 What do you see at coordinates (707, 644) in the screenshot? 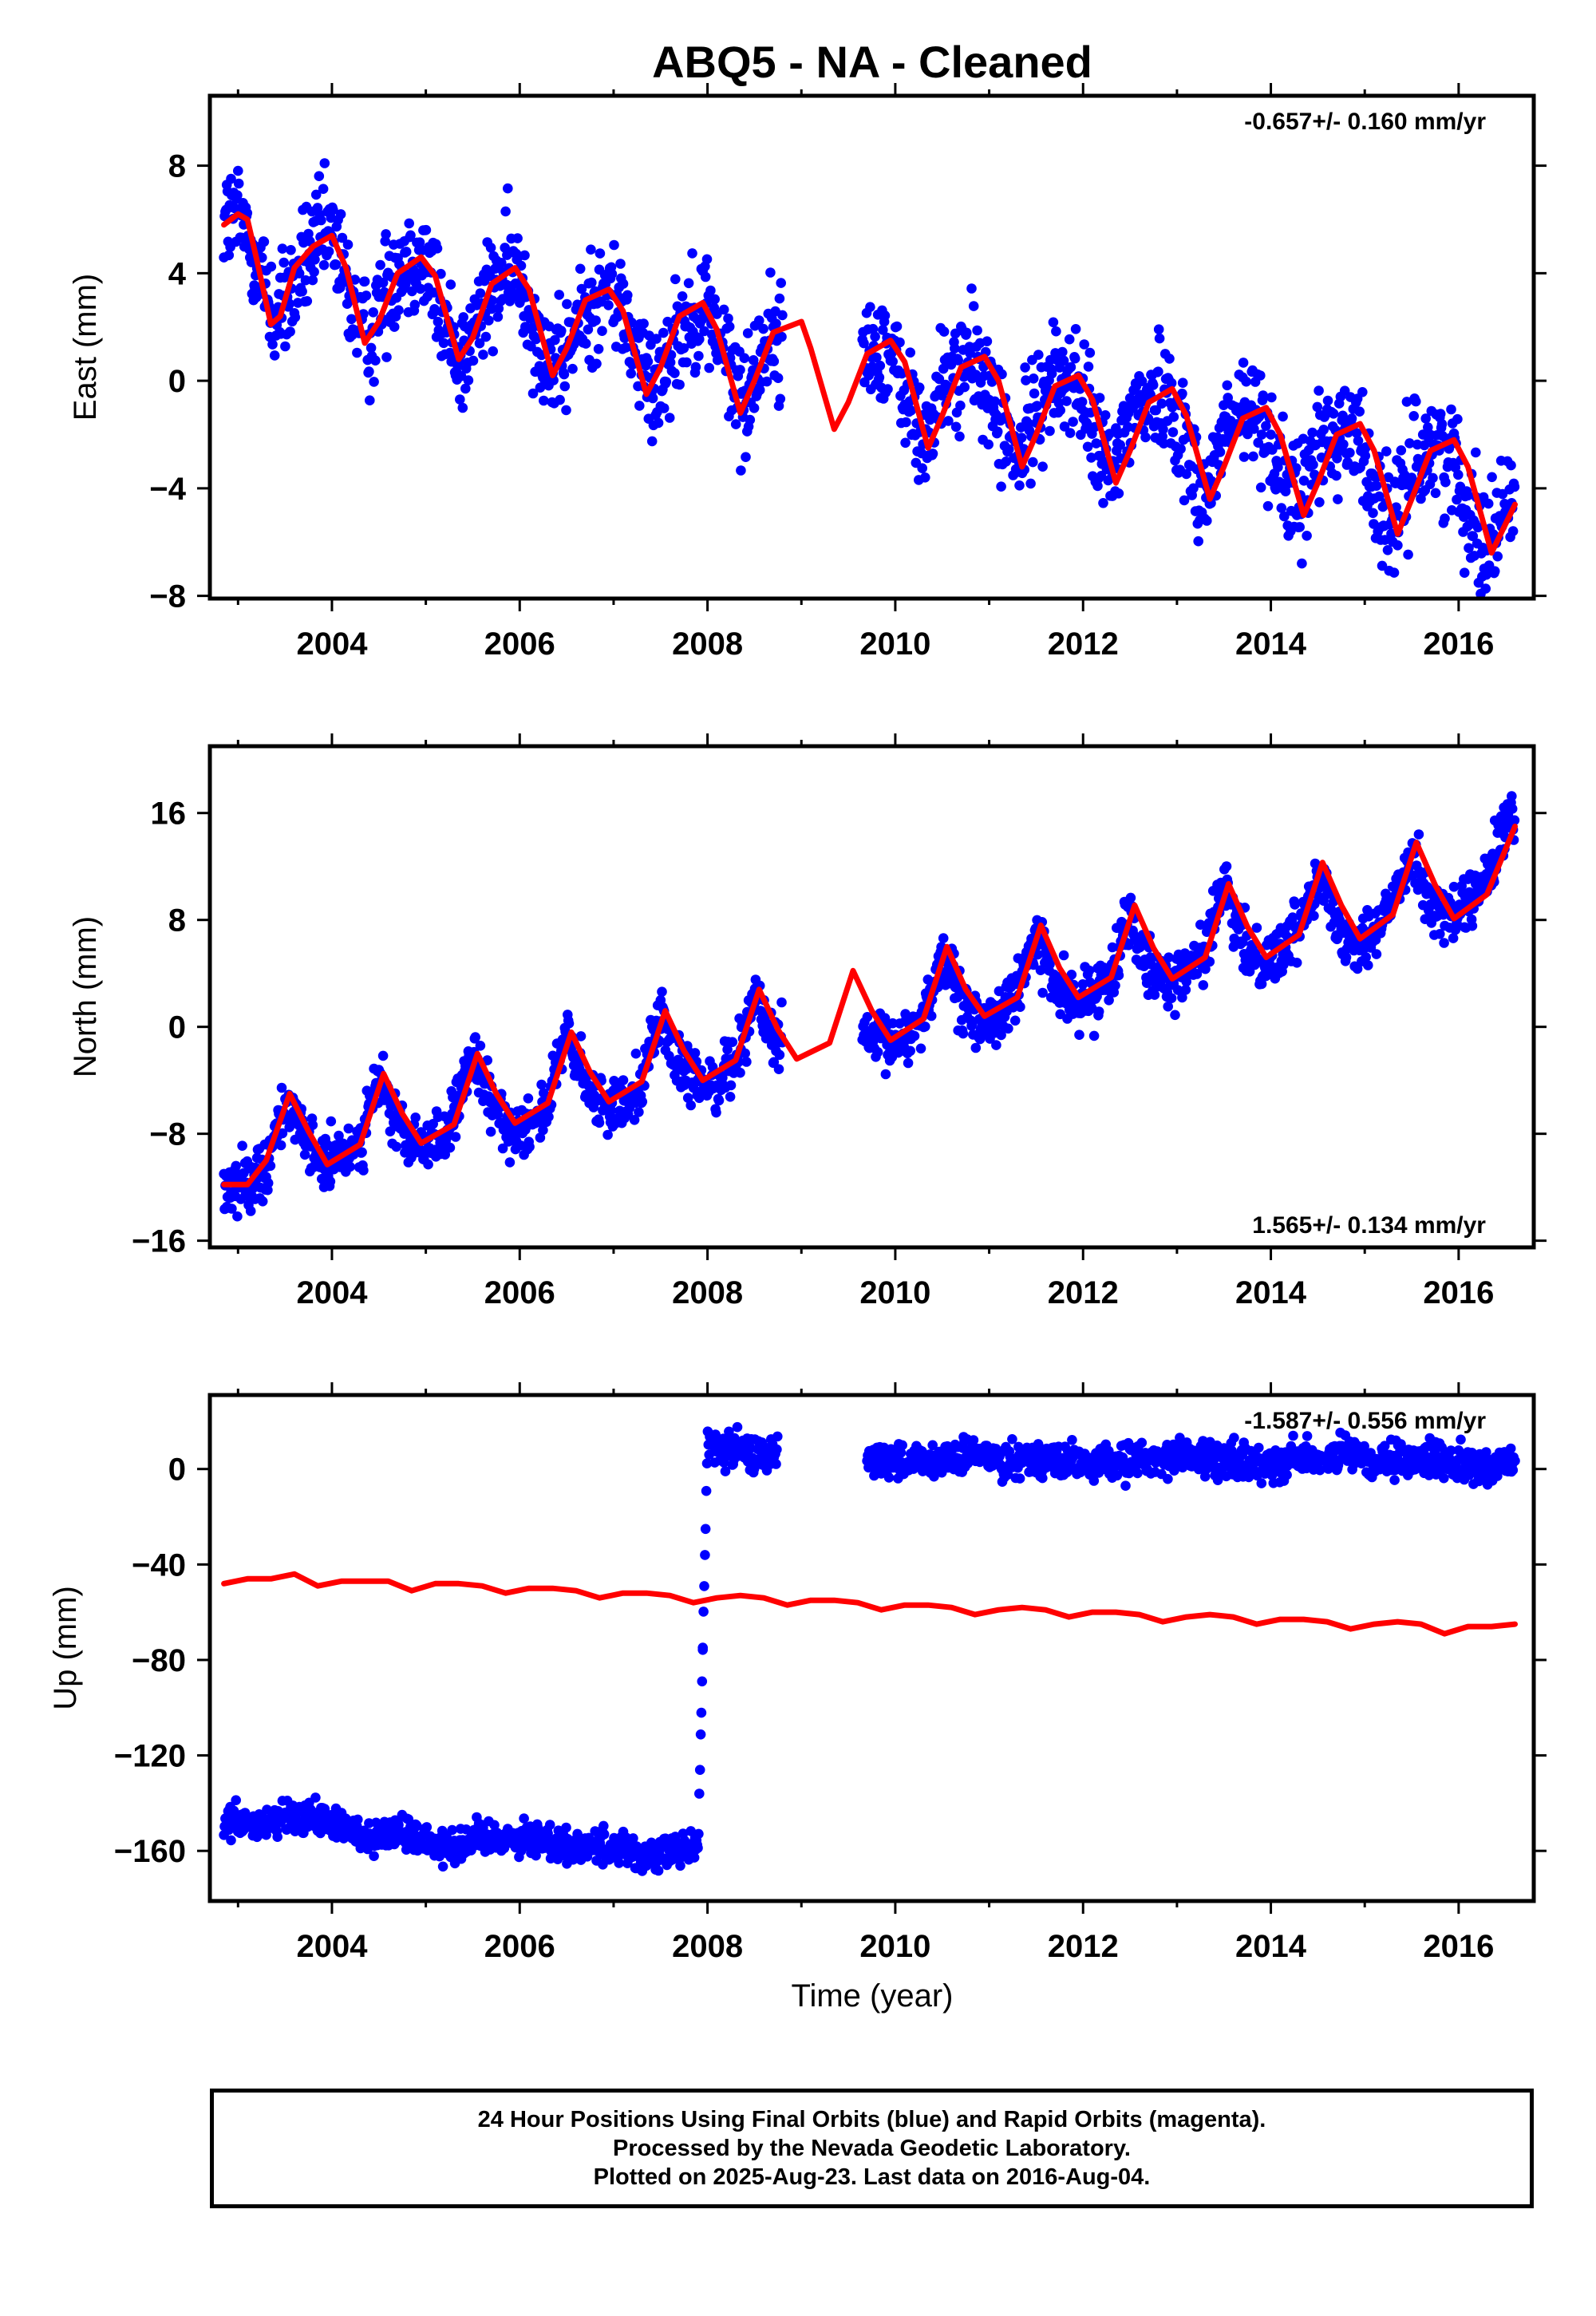
I see `x-tick-label: 2008` at bounding box center [707, 644].